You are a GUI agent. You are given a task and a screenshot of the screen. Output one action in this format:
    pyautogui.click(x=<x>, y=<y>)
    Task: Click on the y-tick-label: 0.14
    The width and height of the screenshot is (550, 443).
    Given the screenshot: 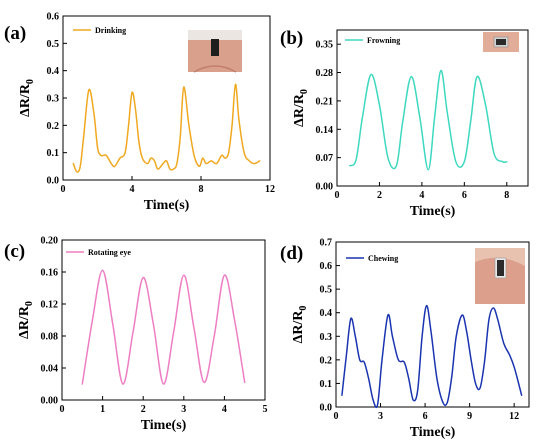 What is the action you would take?
    pyautogui.click(x=325, y=130)
    